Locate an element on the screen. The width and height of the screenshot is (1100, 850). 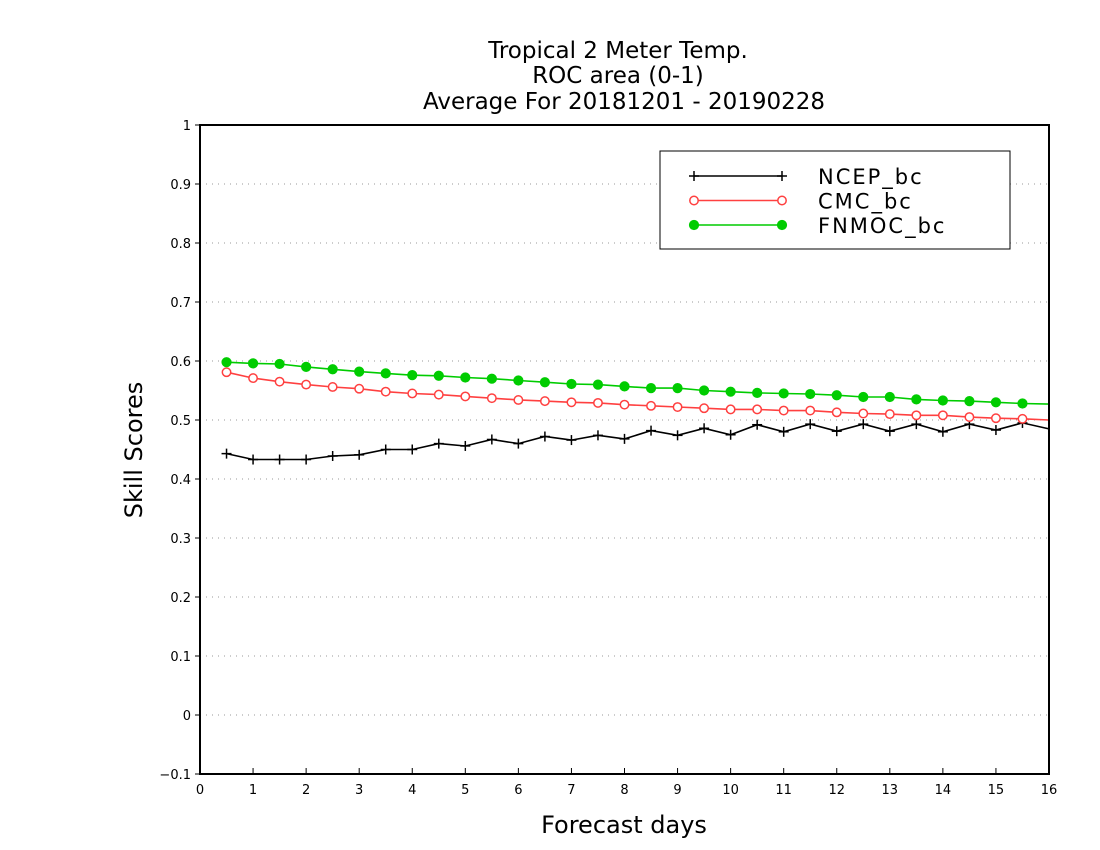
x-axis-ticks: 0 1 2 3 4 5 6 7 8 9 10 11 12 13 14 15 16 is located at coordinates (626, 783).